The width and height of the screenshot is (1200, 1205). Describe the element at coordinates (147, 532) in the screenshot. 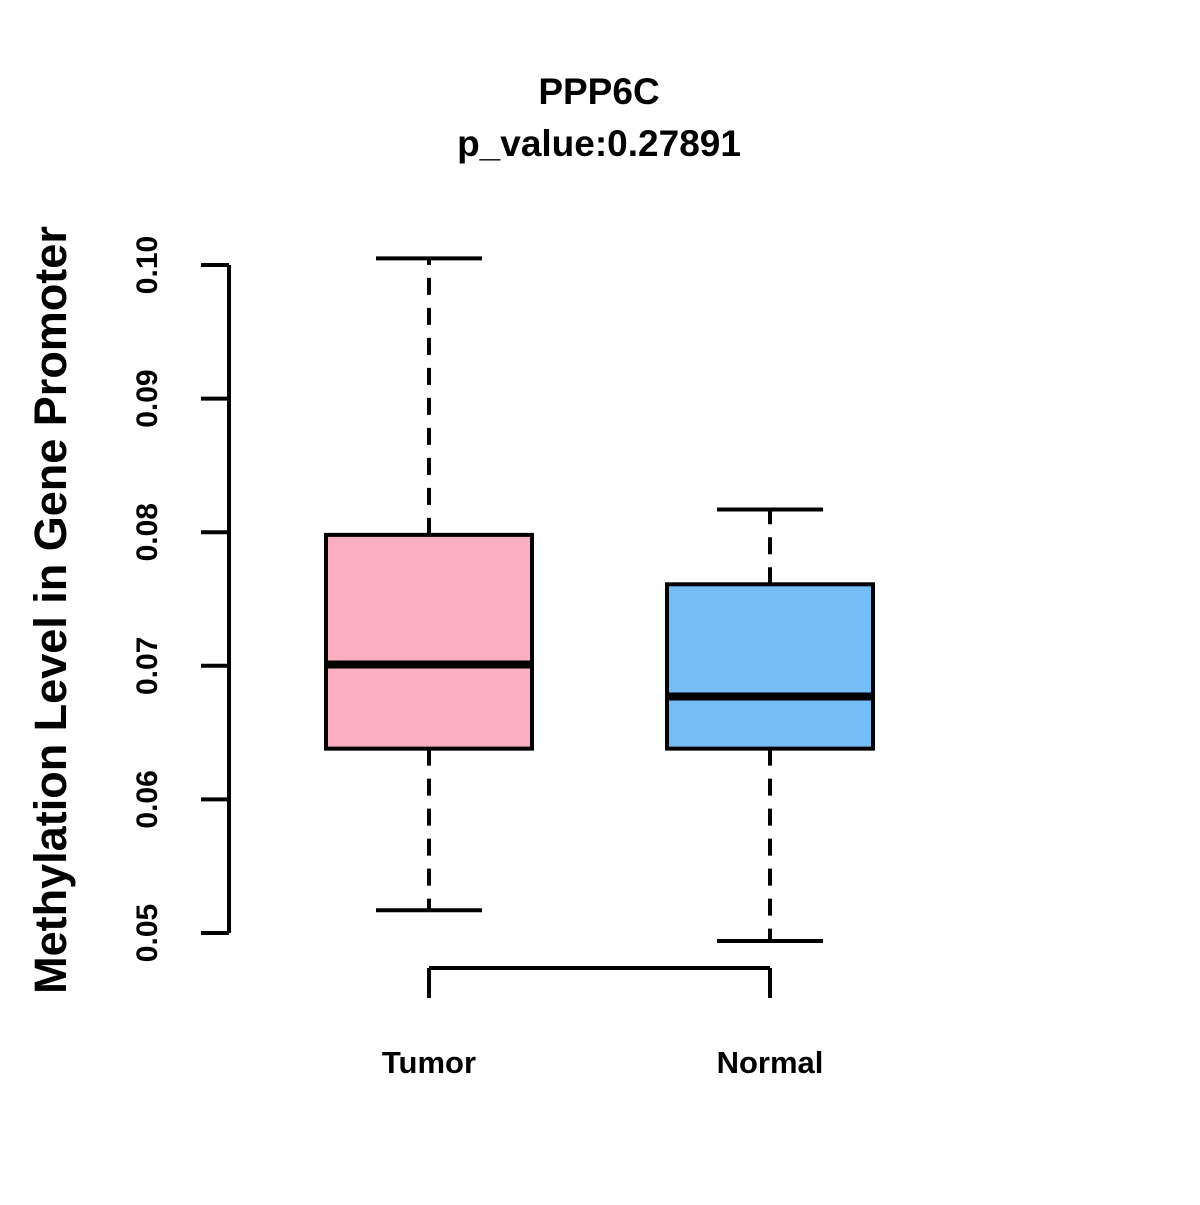

I see `y-axis-tick-label: 0.08` at that location.